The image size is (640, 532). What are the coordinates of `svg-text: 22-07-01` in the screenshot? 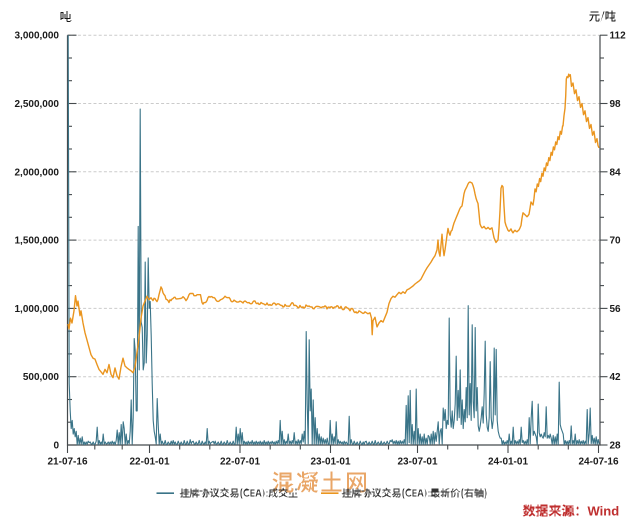 It's located at (240, 461).